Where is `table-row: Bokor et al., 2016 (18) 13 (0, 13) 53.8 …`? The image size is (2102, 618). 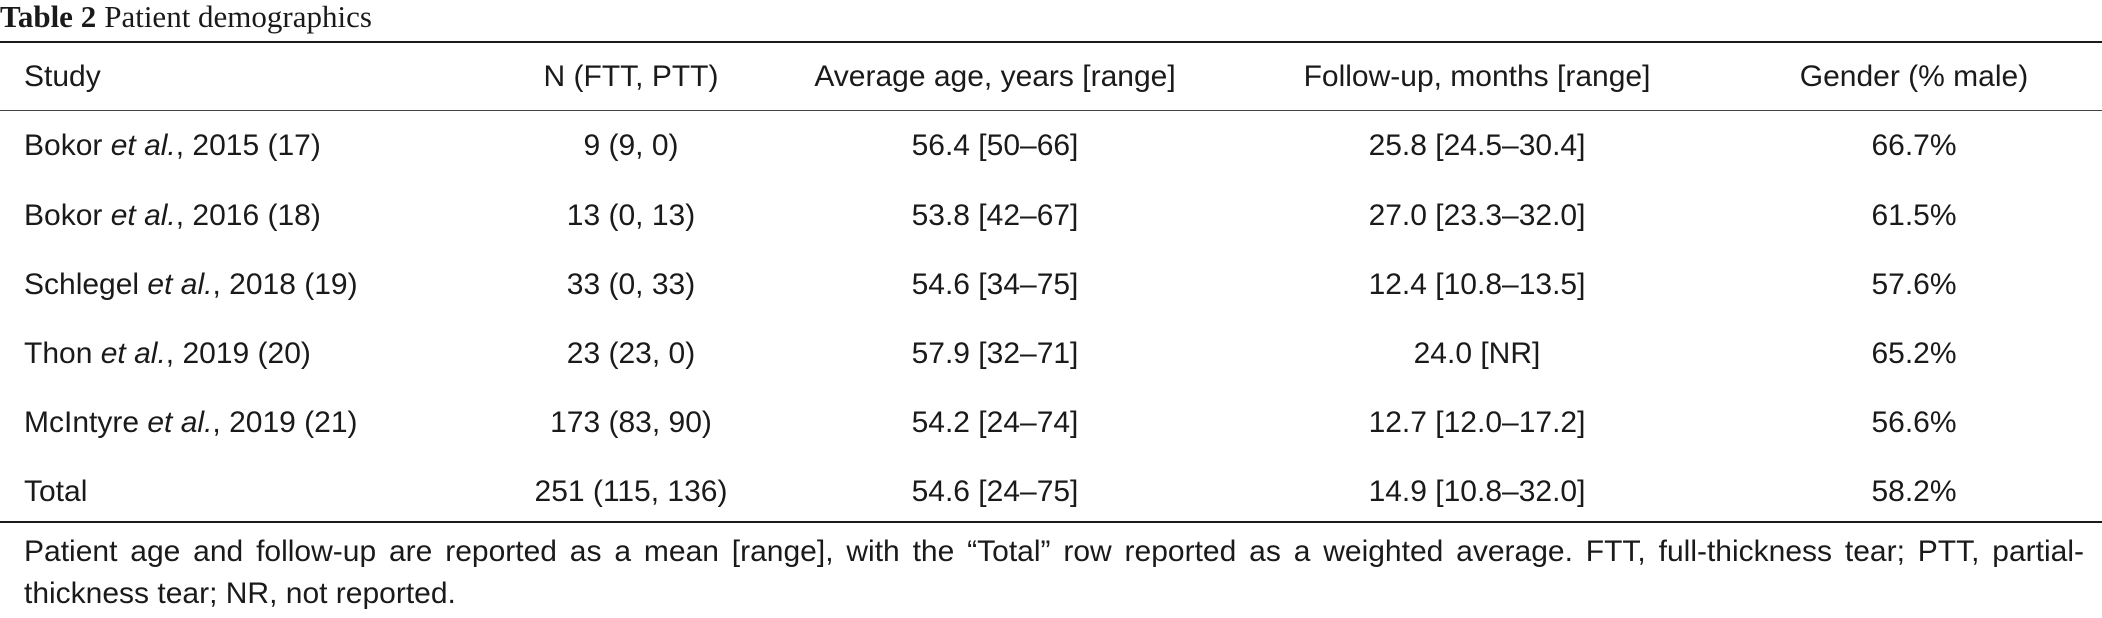 table-row: Bokor et al., 2016 (18) 13 (0, 13) 53.8 … is located at coordinates (1051, 215).